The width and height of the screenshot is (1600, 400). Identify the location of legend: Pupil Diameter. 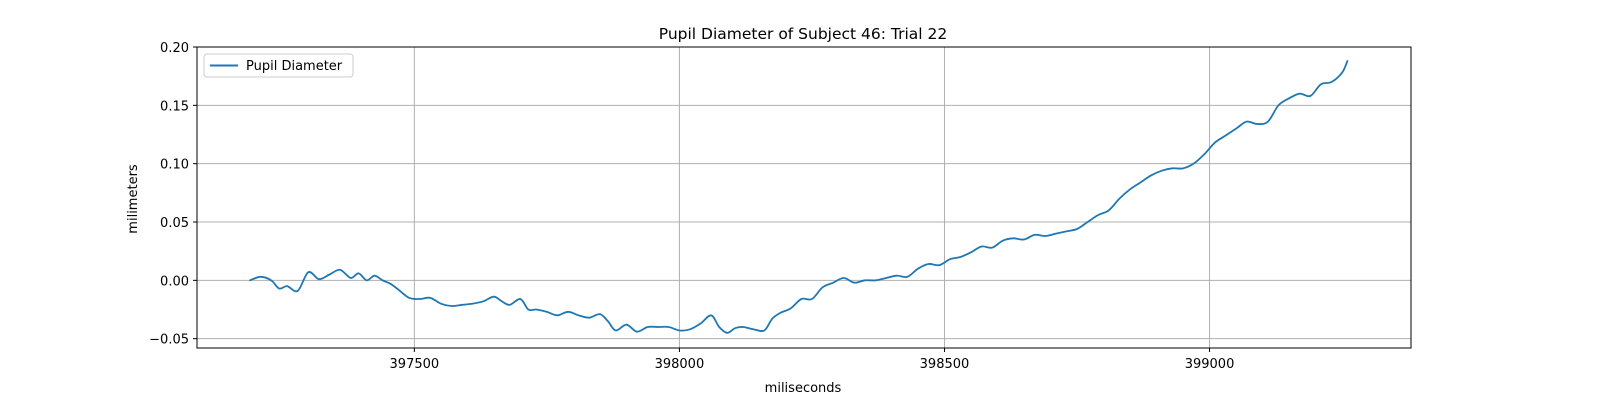
(278, 65).